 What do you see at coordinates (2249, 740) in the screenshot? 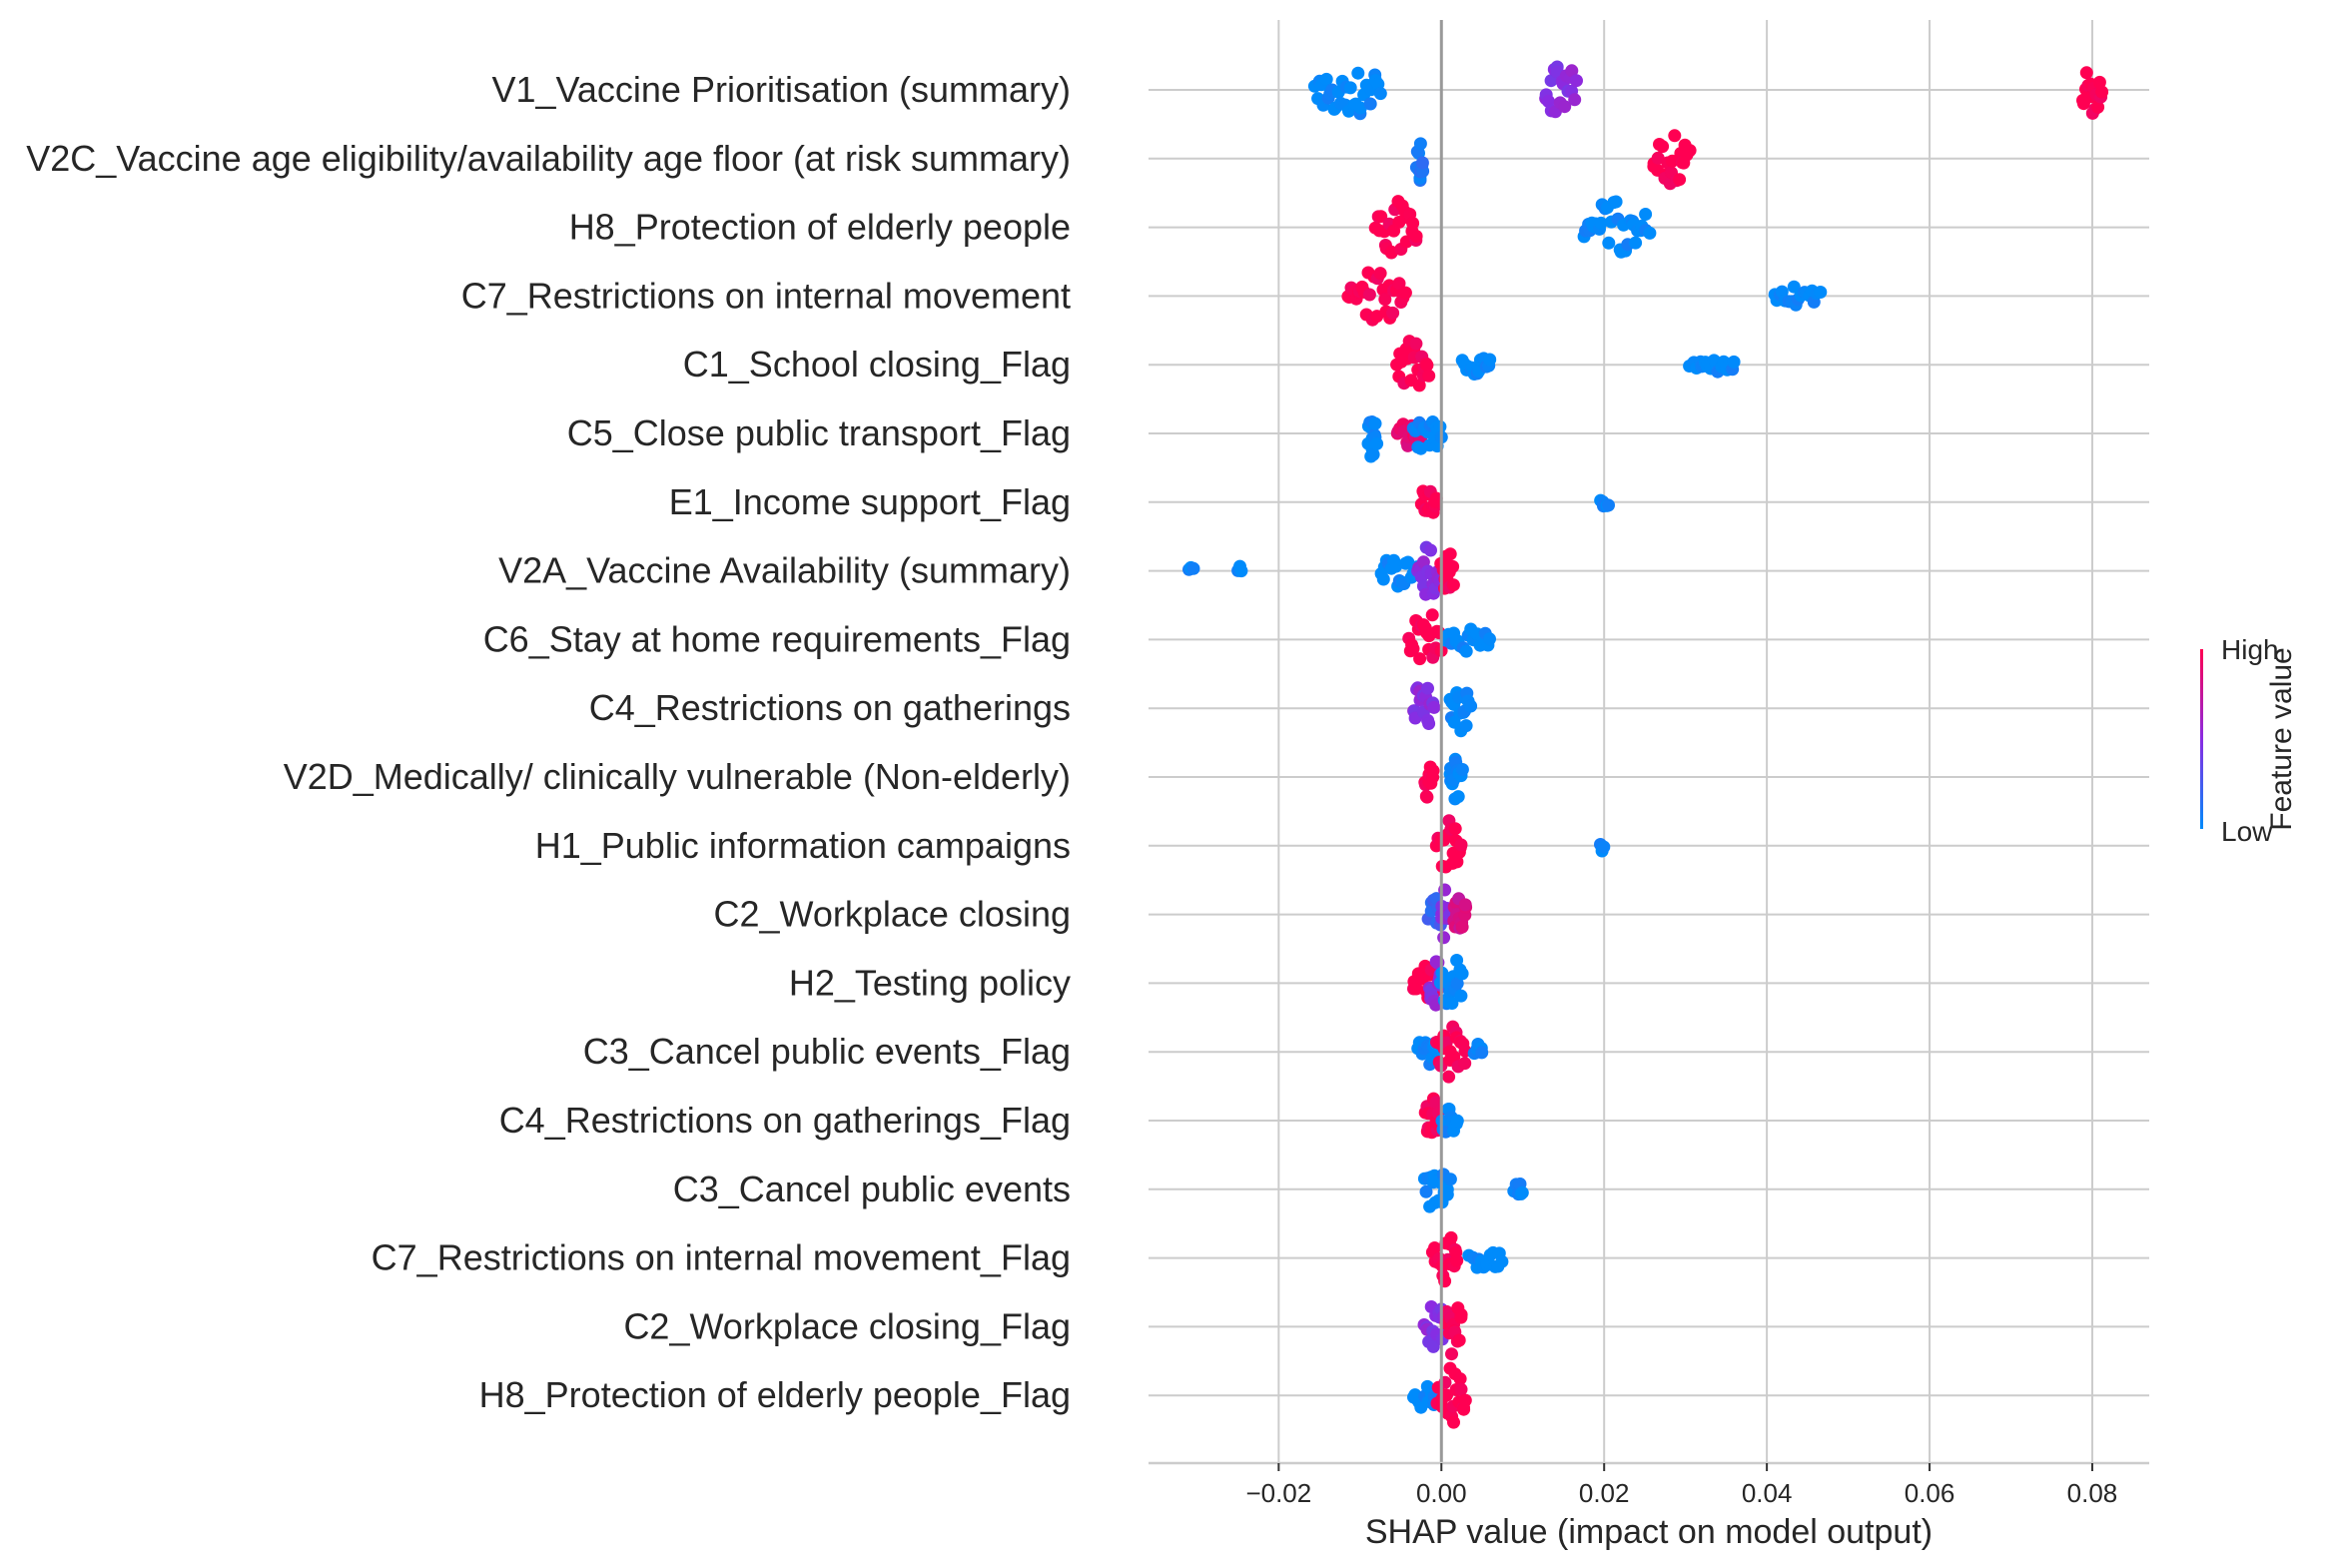
I see `colorbar: High Low Feature value` at bounding box center [2249, 740].